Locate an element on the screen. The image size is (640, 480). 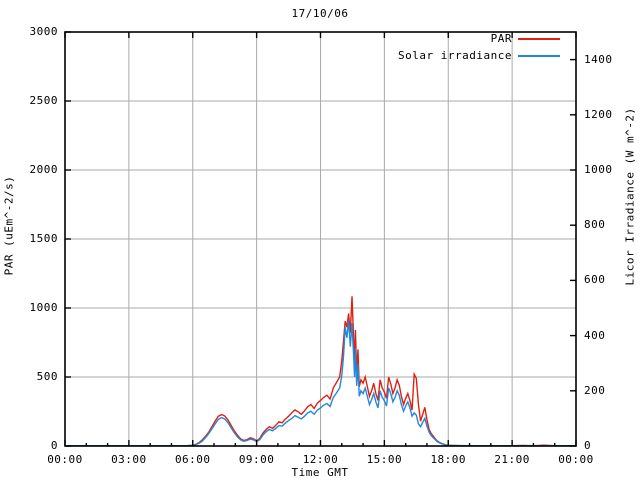
y-tick-label-right: 600 is located at coordinates (595, 280).